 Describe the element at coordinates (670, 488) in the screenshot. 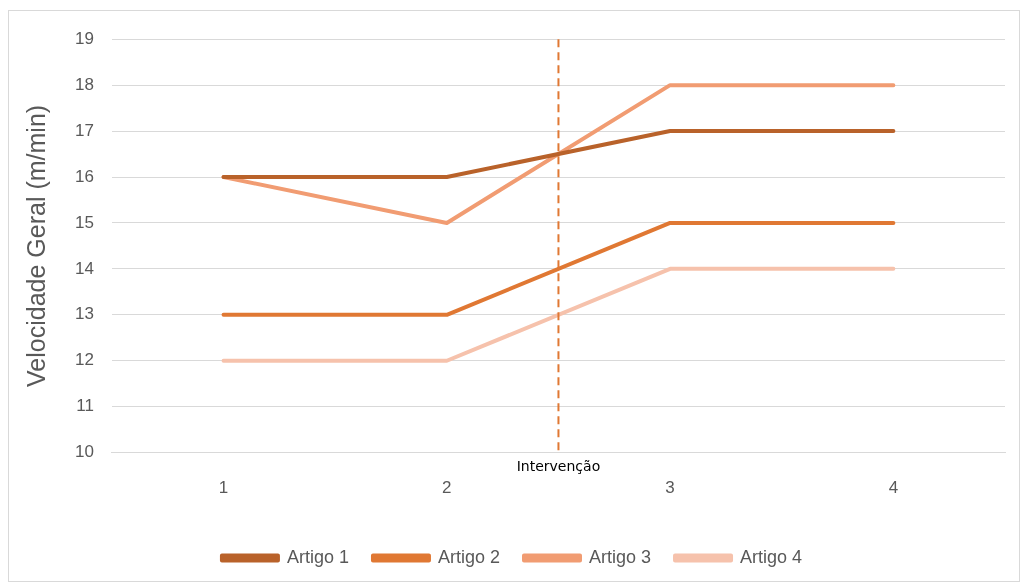

I see `x-tick-label: 3` at that location.